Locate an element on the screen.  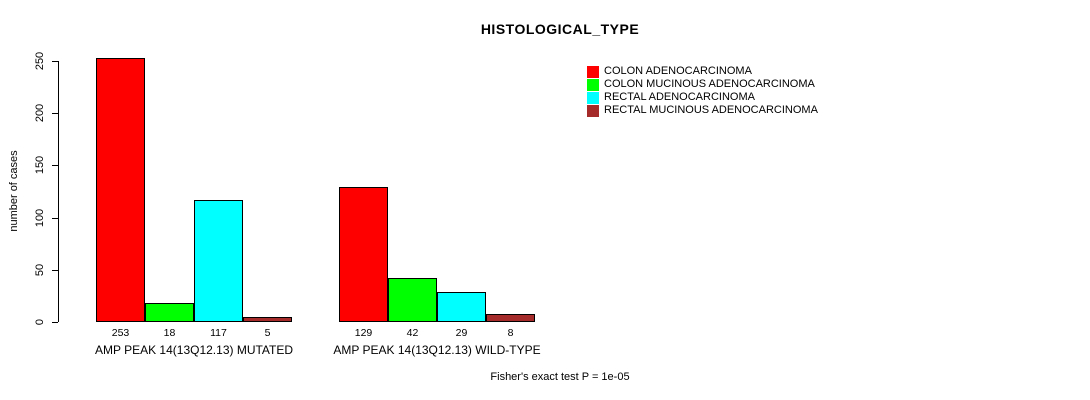
legend-item: RECTAL MUCINOUS ADENOCARCINOMA is located at coordinates (702, 110).